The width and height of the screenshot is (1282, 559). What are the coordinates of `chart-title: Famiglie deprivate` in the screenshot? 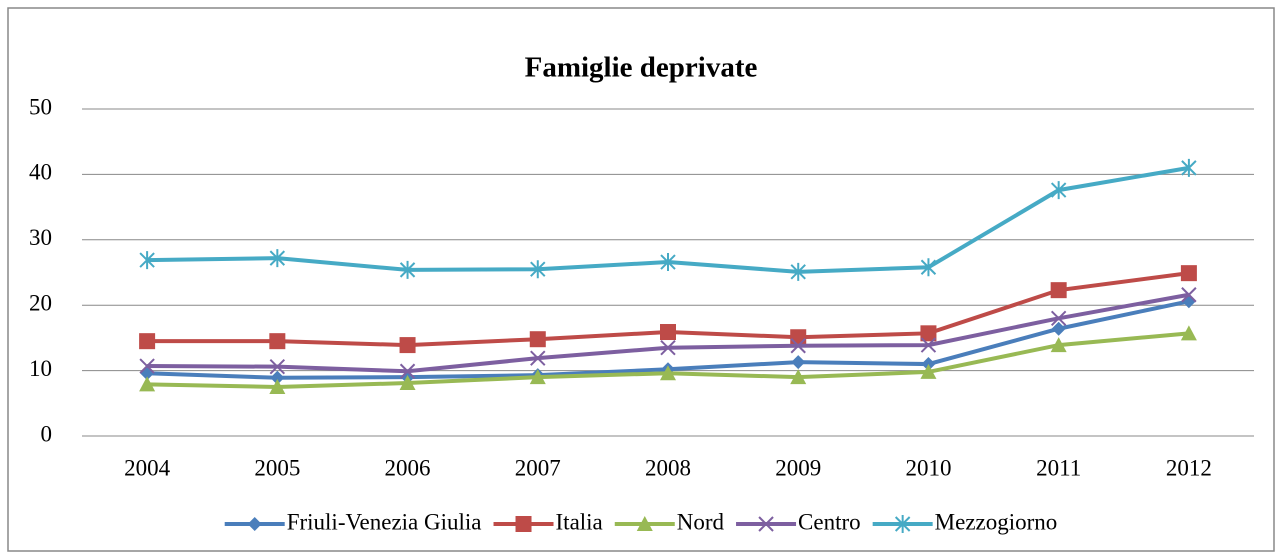 It's located at (641, 68).